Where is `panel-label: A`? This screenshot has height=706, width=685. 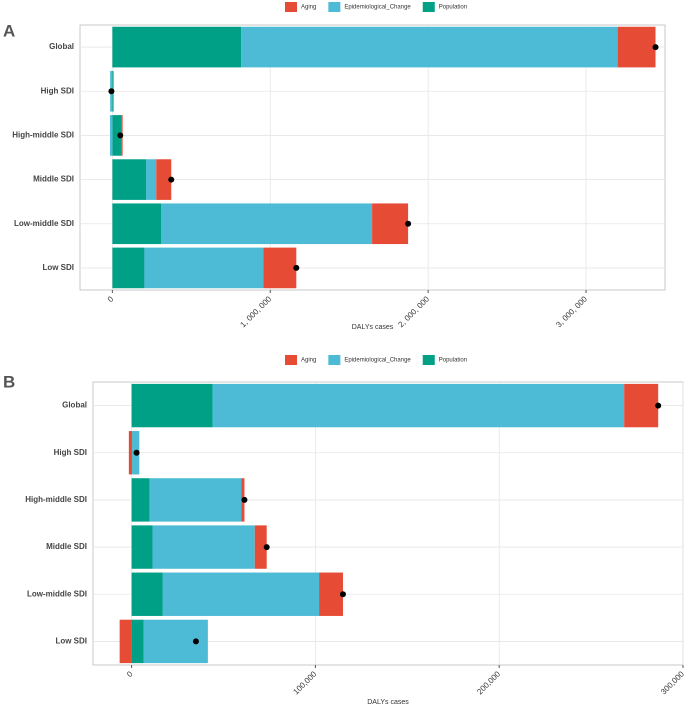 panel-label: A is located at coordinates (9, 30).